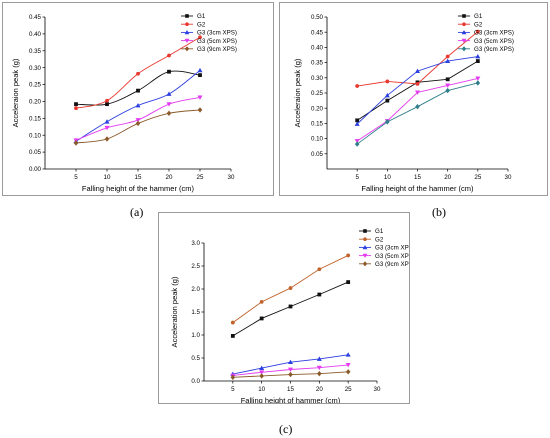 The width and height of the screenshot is (550, 438). I want to click on legend-label: G2, so click(478, 24).